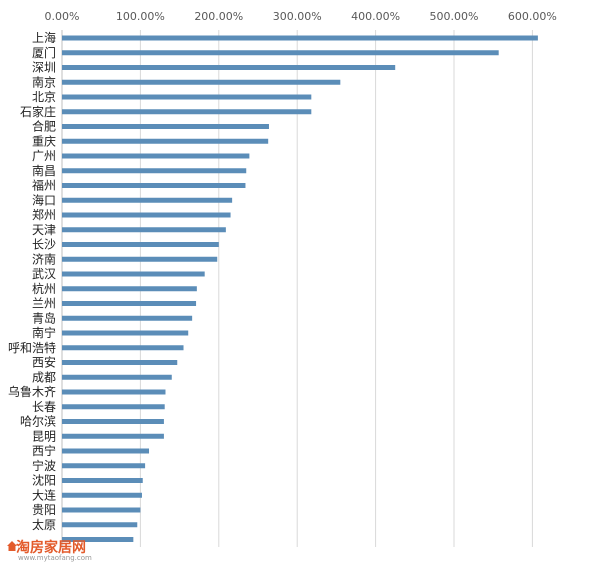  What do you see at coordinates (44, 274) in the screenshot?
I see `category-label: 武汉` at bounding box center [44, 274].